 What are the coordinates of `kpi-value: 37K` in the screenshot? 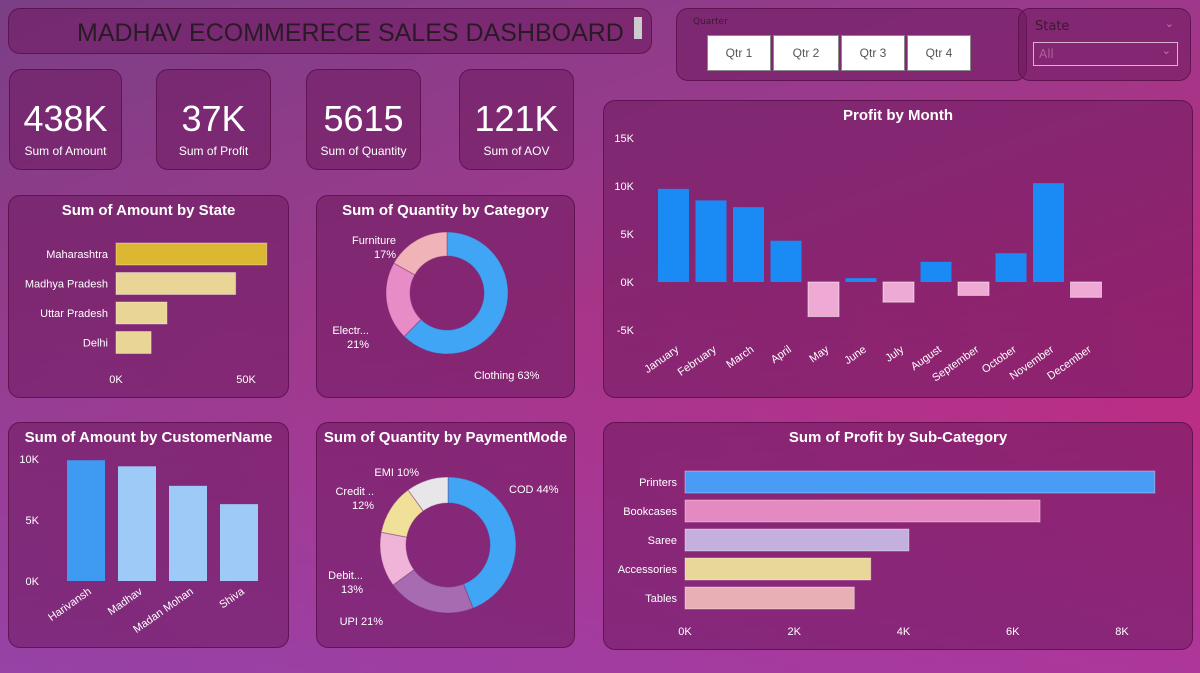 It's located at (213, 118).